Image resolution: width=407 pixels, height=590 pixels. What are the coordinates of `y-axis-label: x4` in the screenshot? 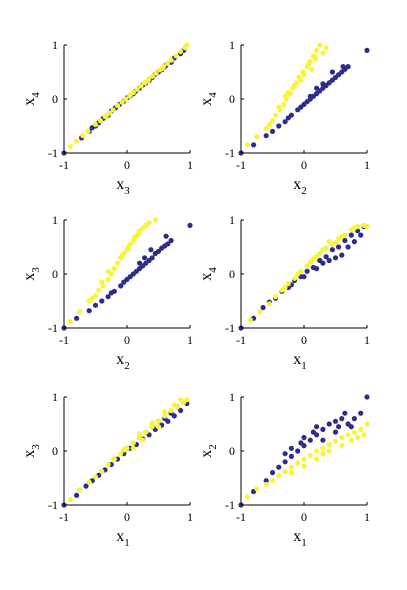 It's located at (31, 99).